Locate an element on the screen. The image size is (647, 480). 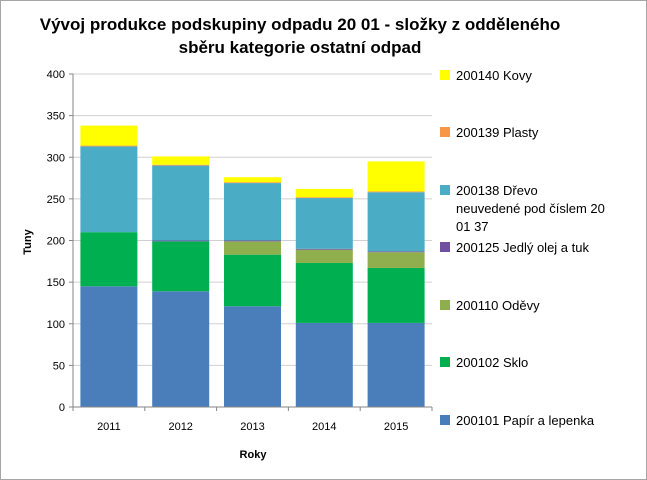
legend-label: 01 37 is located at coordinates (472, 226).